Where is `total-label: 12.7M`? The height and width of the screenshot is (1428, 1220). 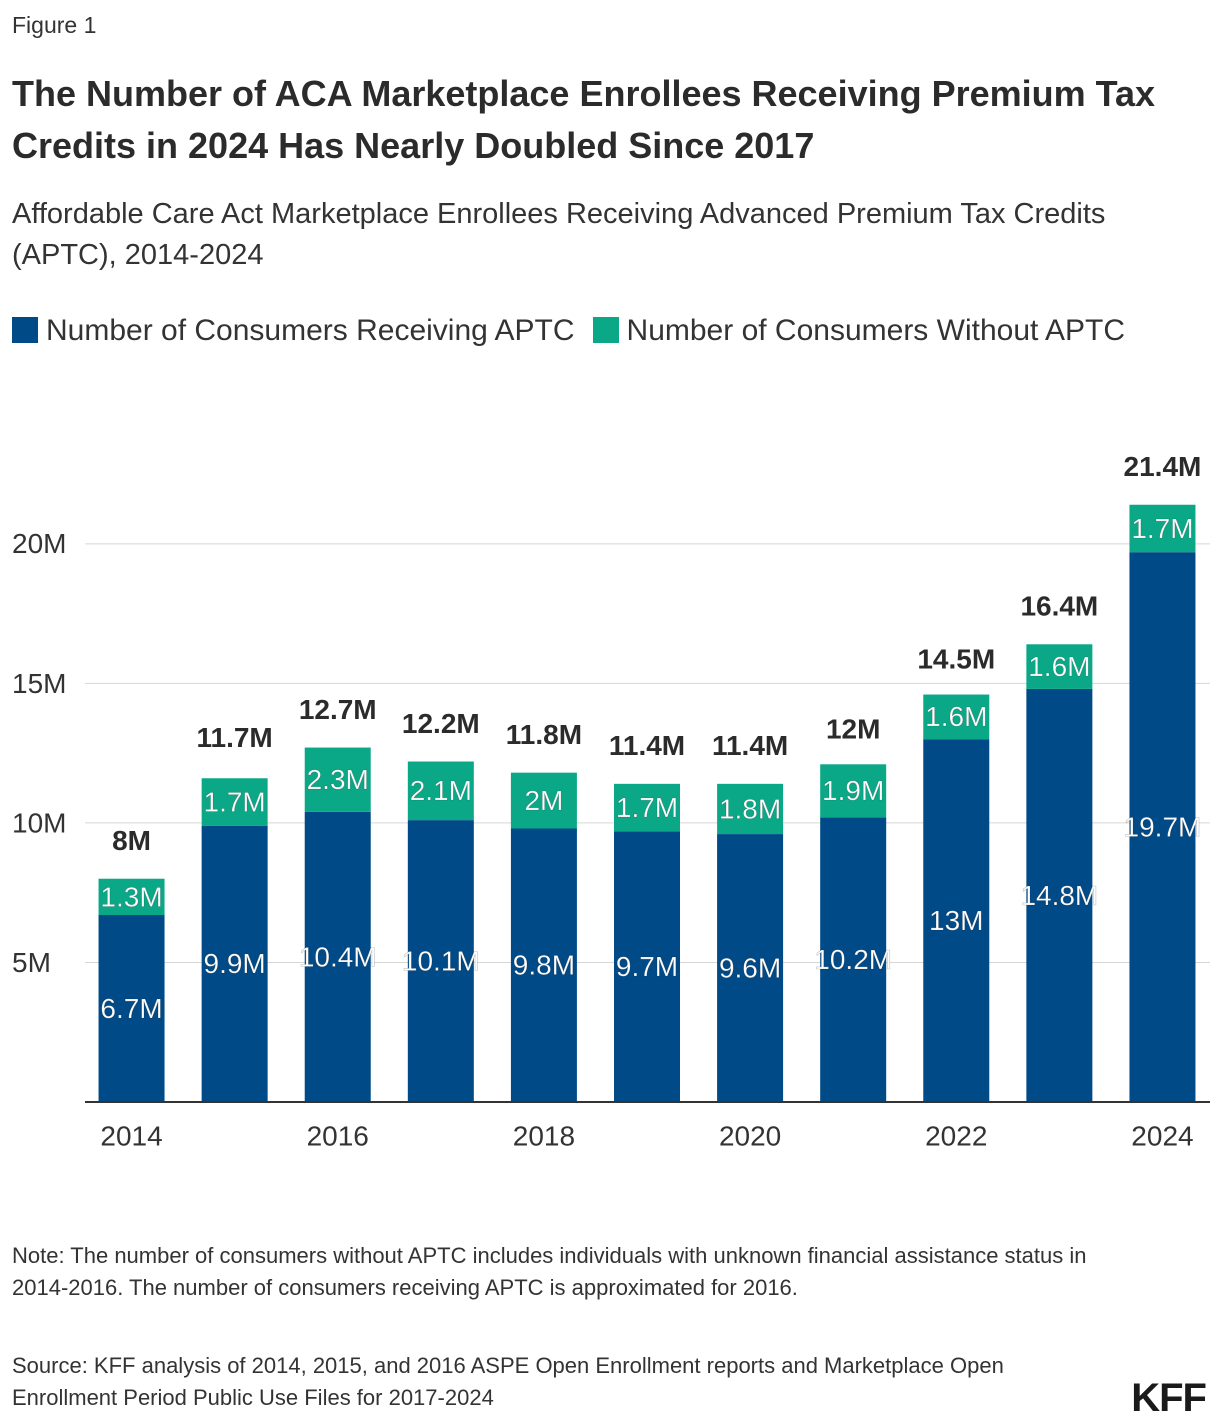 total-label: 12.7M is located at coordinates (338, 709).